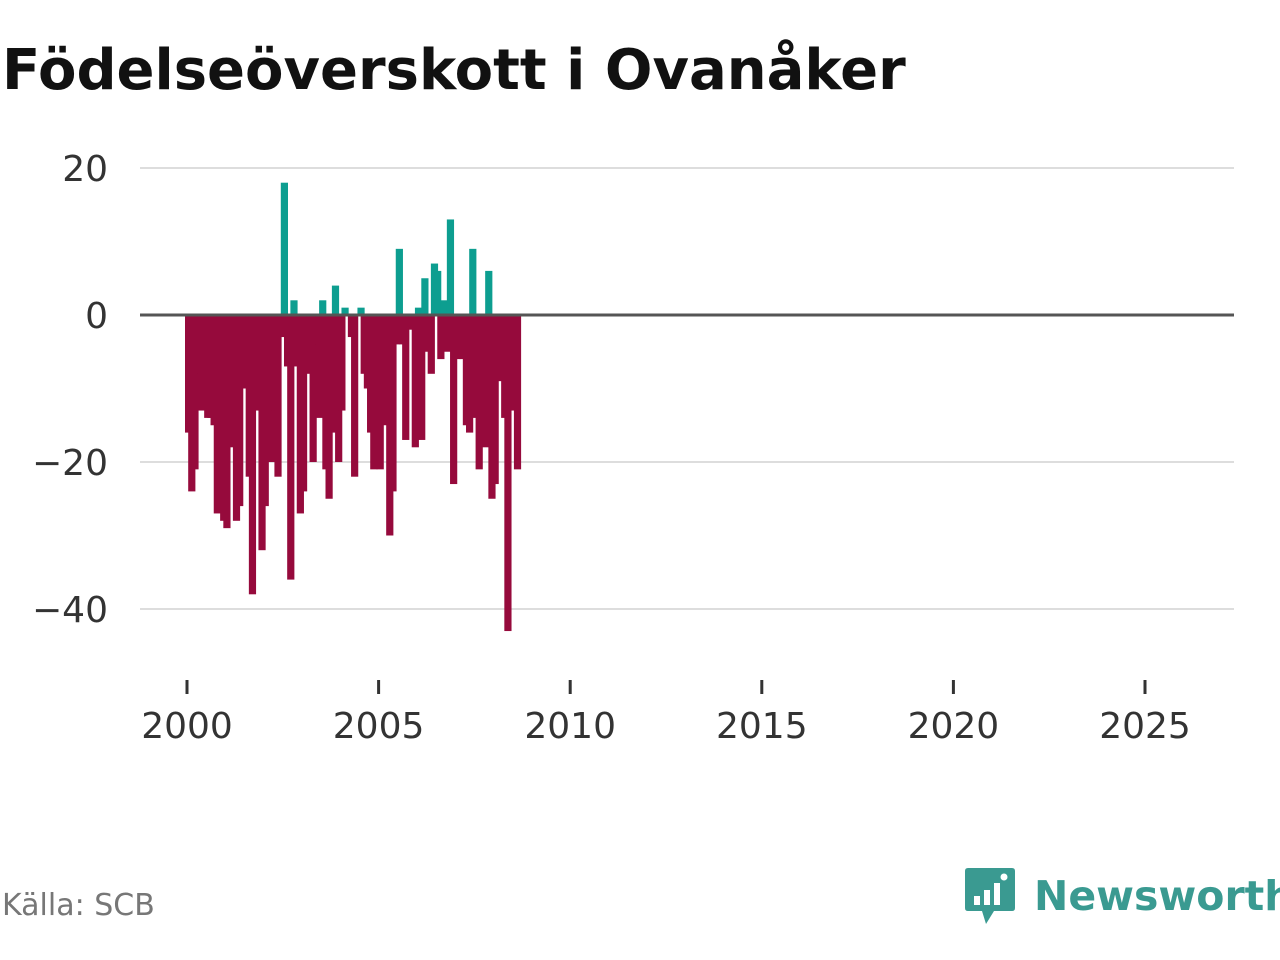 The image size is (1280, 960). What do you see at coordinates (96, 316) in the screenshot?
I see `y-tick-label: 0` at bounding box center [96, 316].